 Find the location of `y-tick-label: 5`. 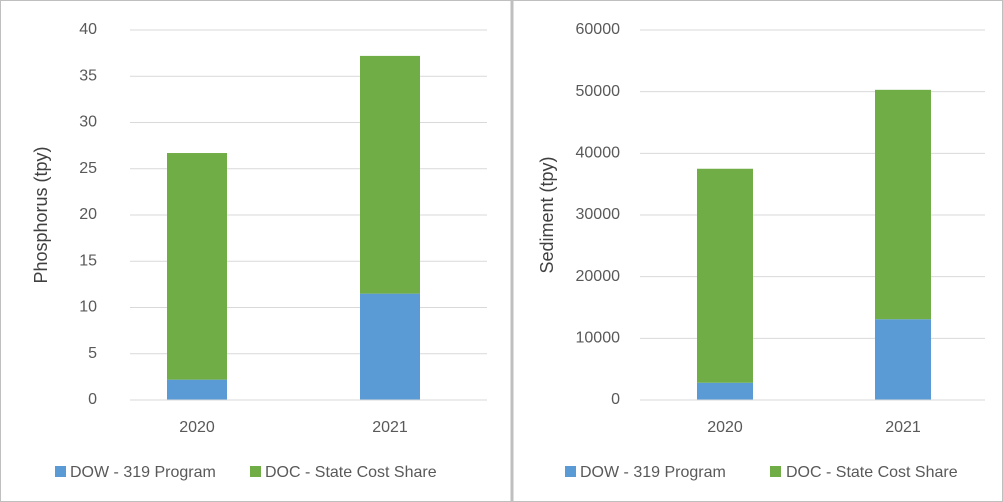

y-tick-label: 5 is located at coordinates (92, 353).